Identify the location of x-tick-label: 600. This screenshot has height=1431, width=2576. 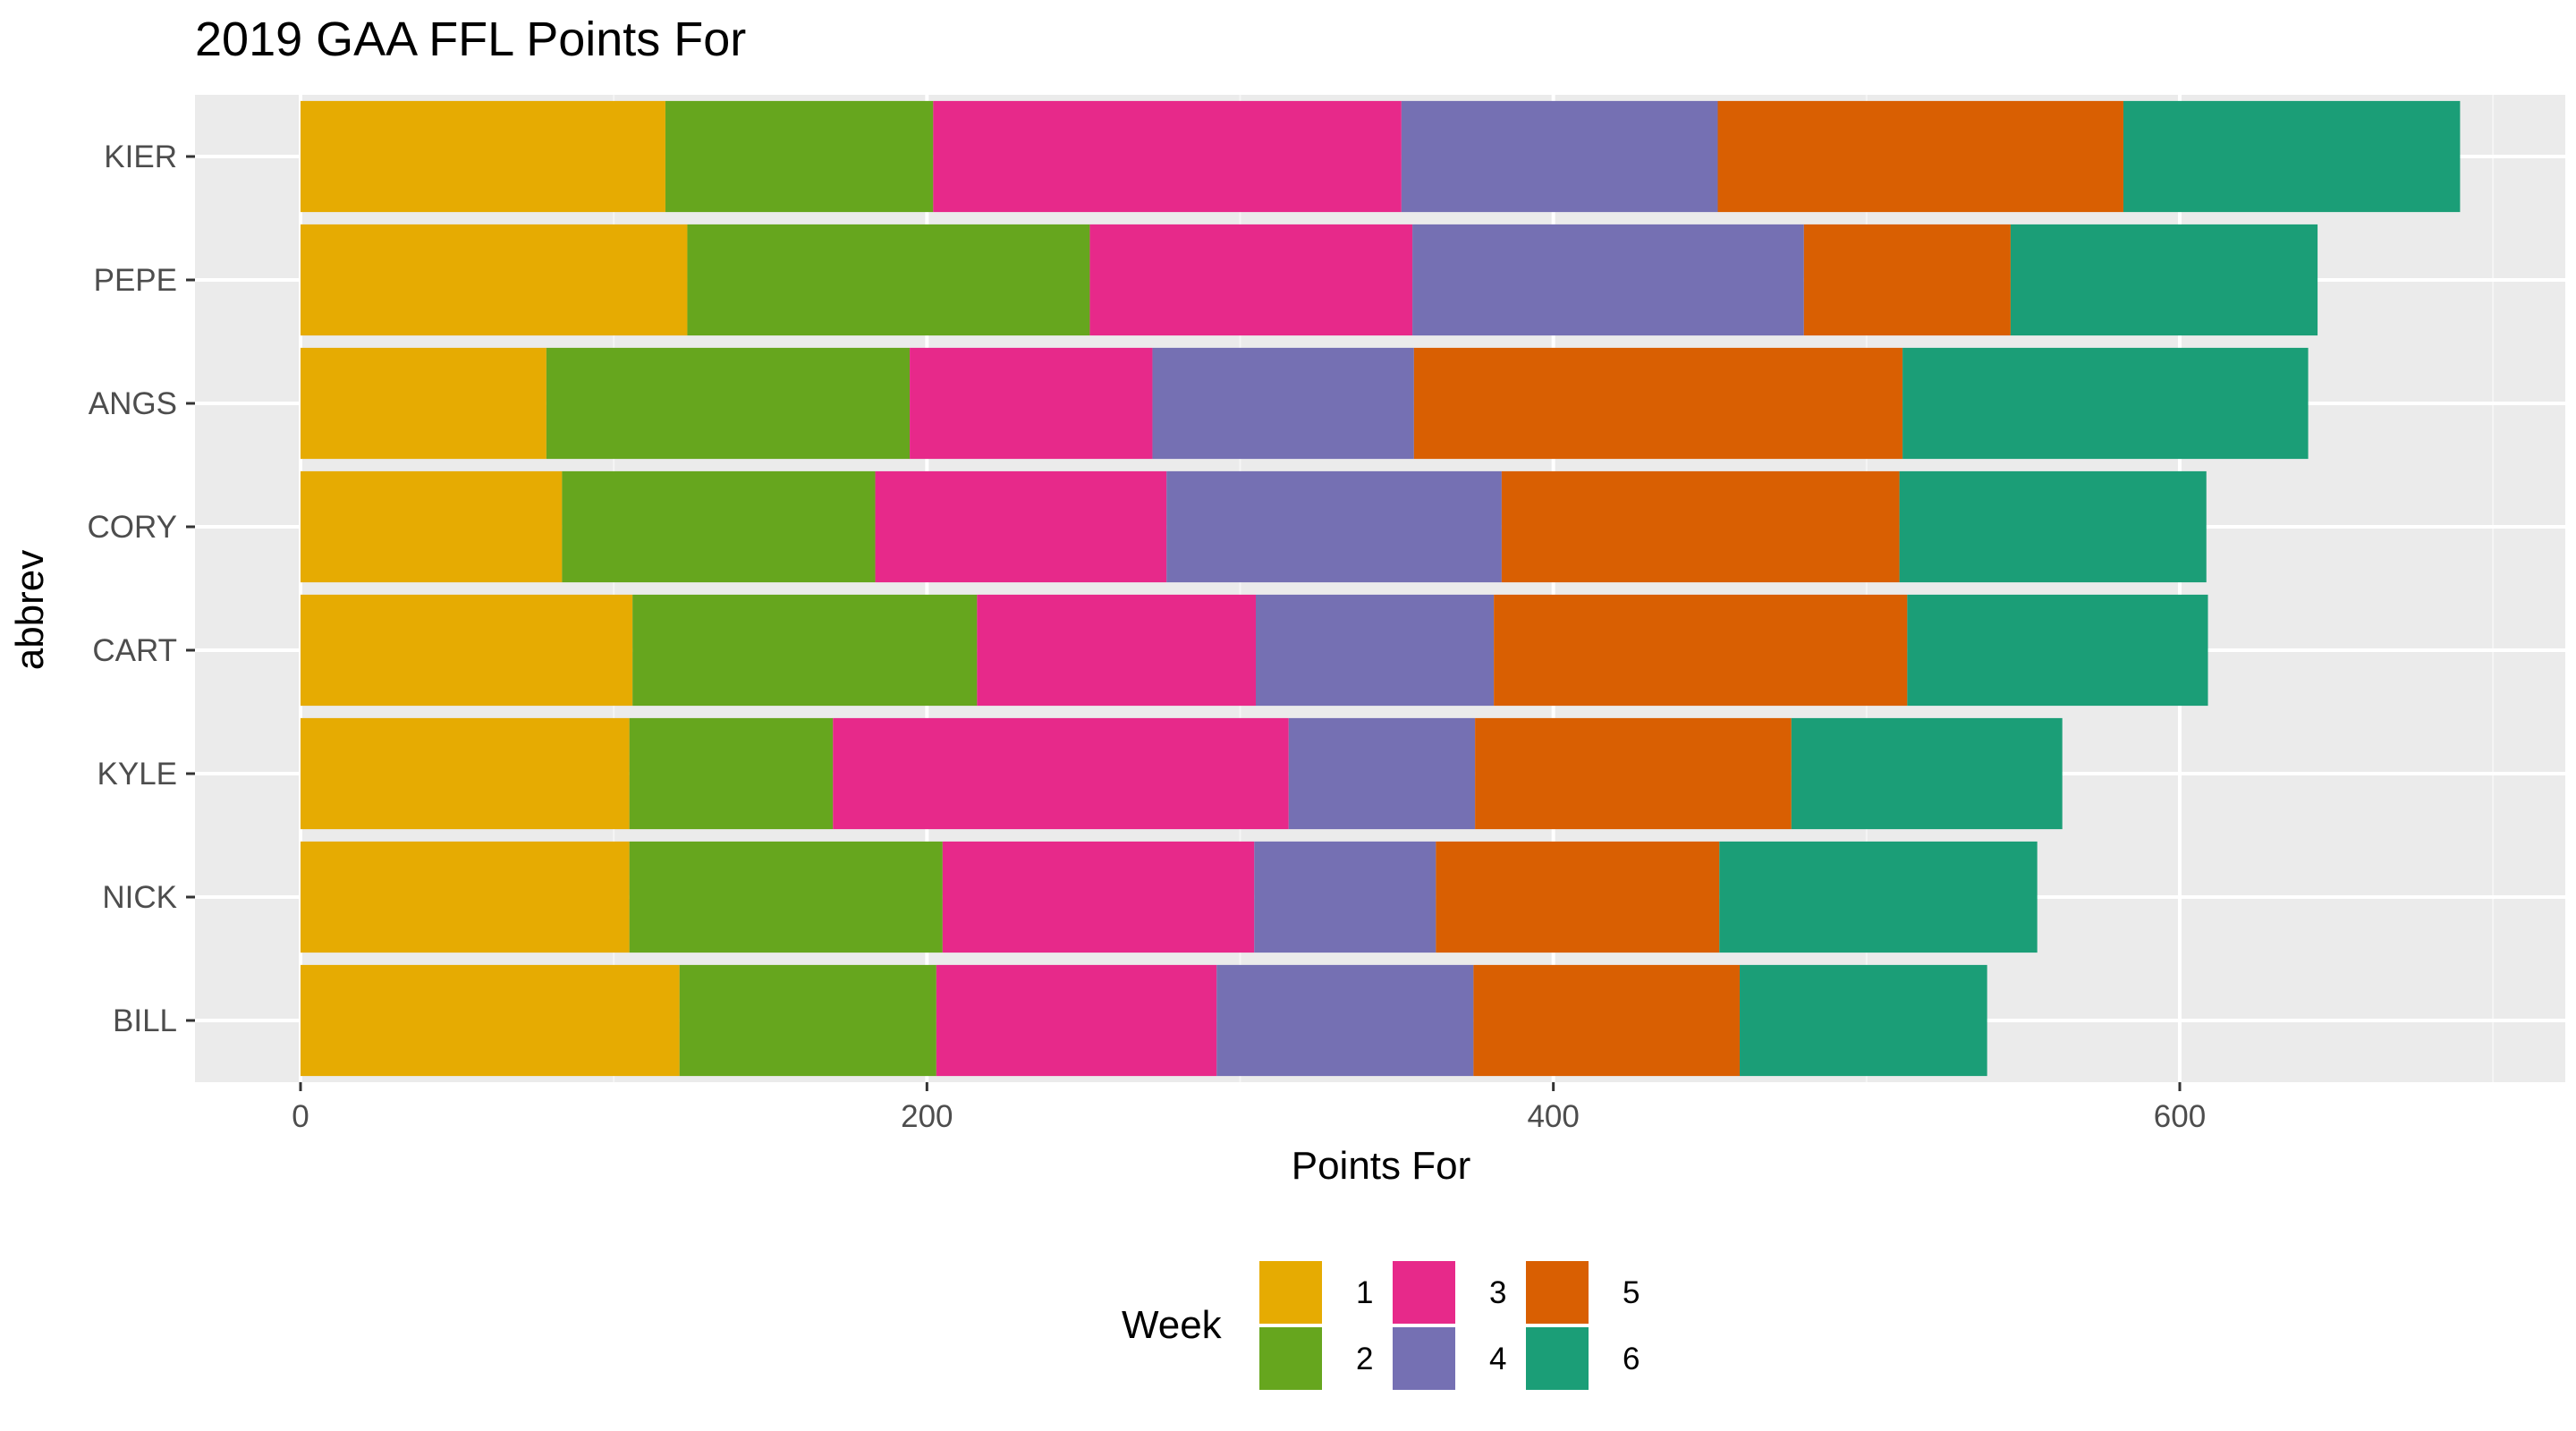
(2180, 1117).